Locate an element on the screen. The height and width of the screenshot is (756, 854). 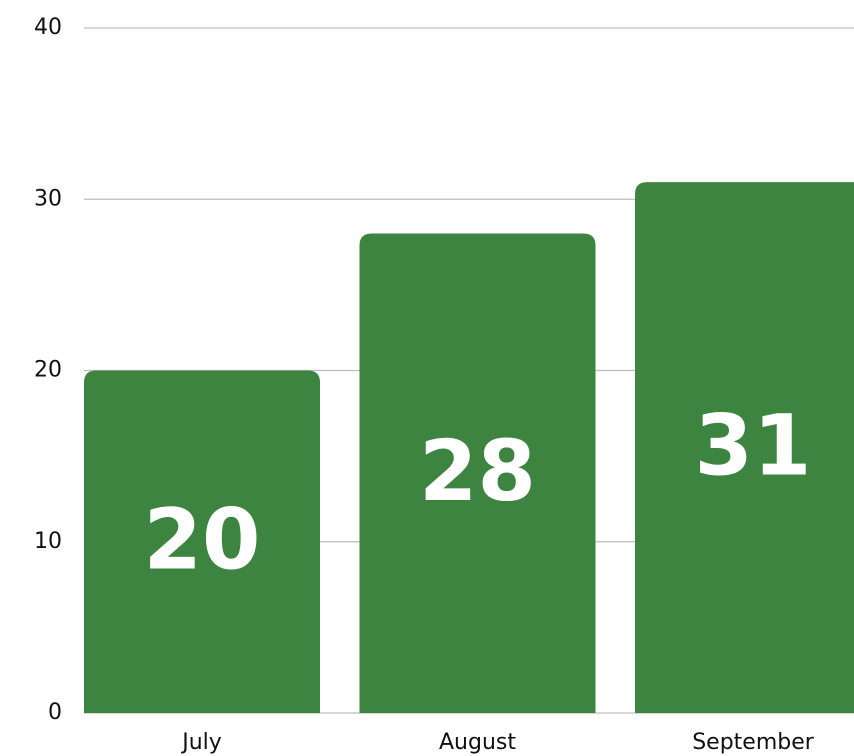
y-tick-label: 40 is located at coordinates (48, 27).